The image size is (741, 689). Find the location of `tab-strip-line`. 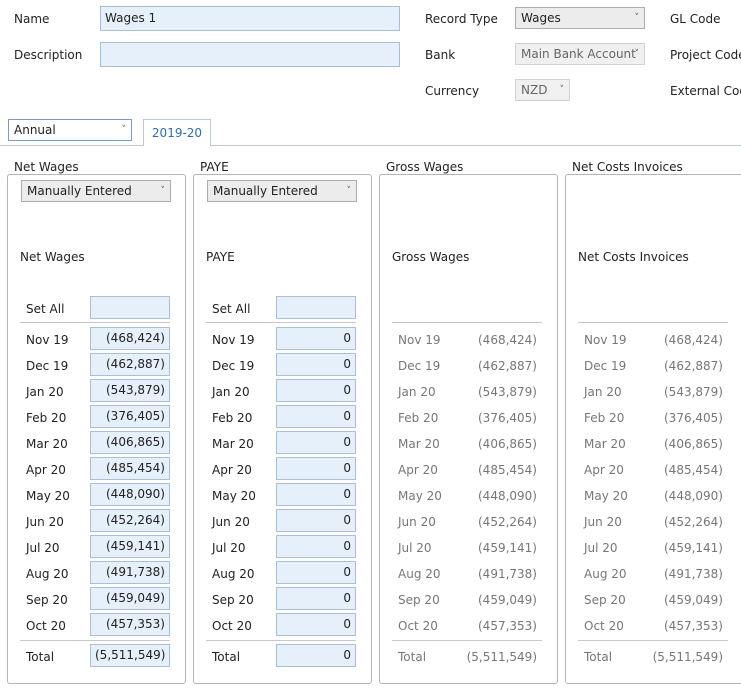

tab-strip-line is located at coordinates (370, 145).